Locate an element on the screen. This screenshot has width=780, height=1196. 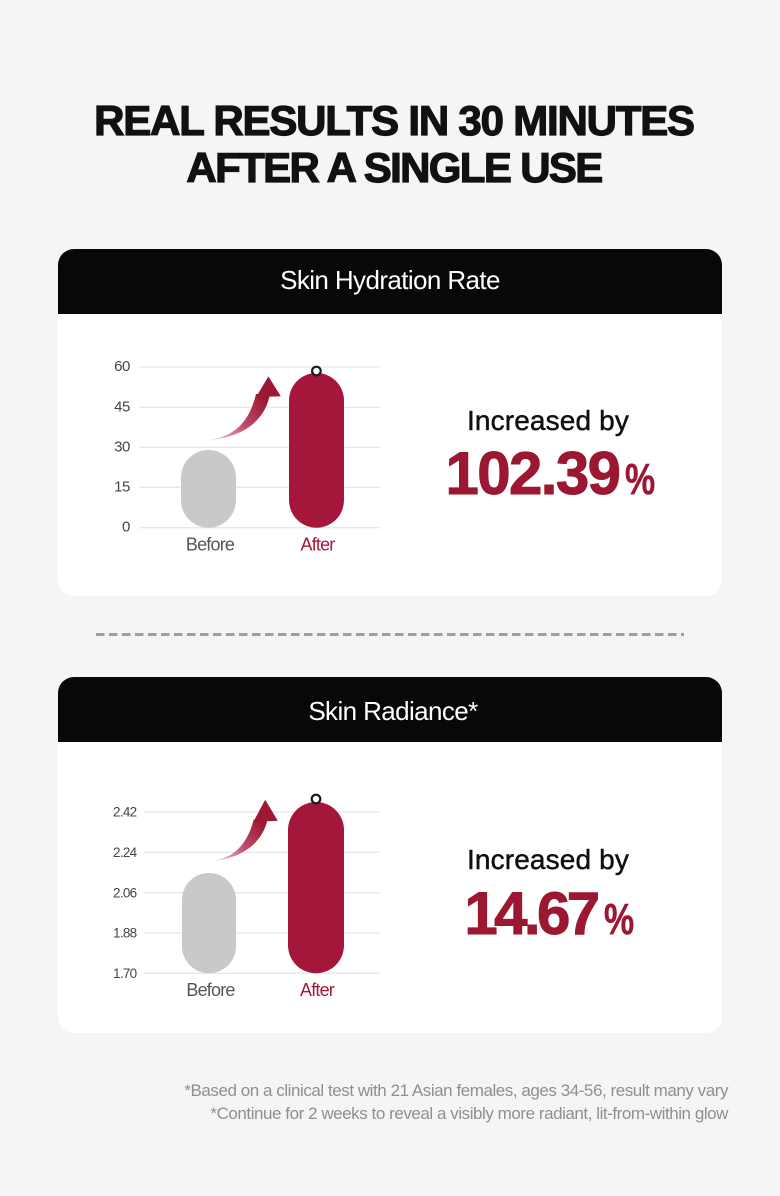
svg-text: 2.06 is located at coordinates (125, 892).